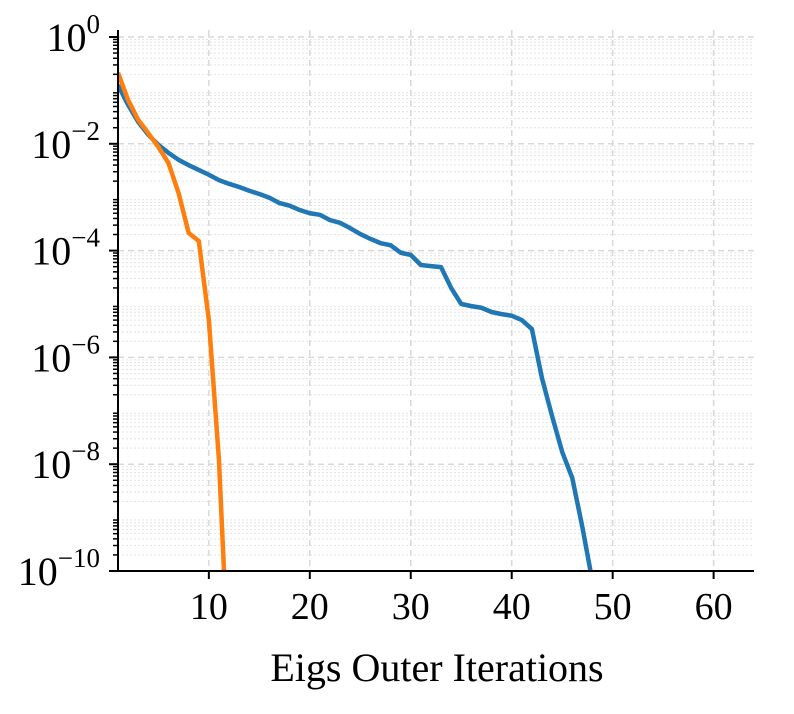 This screenshot has height=714, width=794. I want to click on y-tick-label: 10⁻⁸, so click(65, 461).